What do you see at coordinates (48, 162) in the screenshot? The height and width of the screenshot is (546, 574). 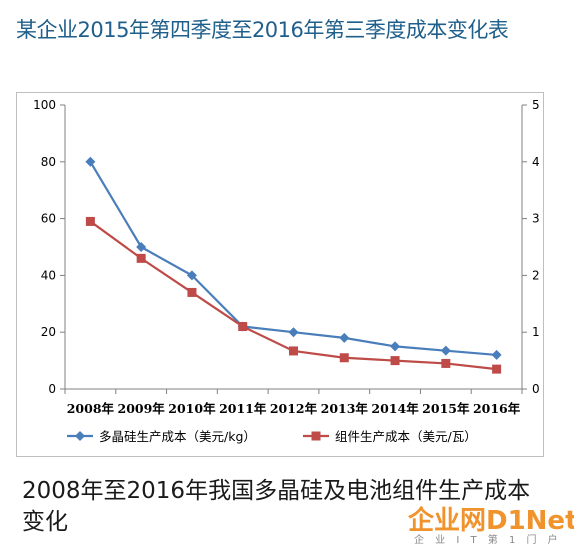 I see `y-left-tick-label: 80` at bounding box center [48, 162].